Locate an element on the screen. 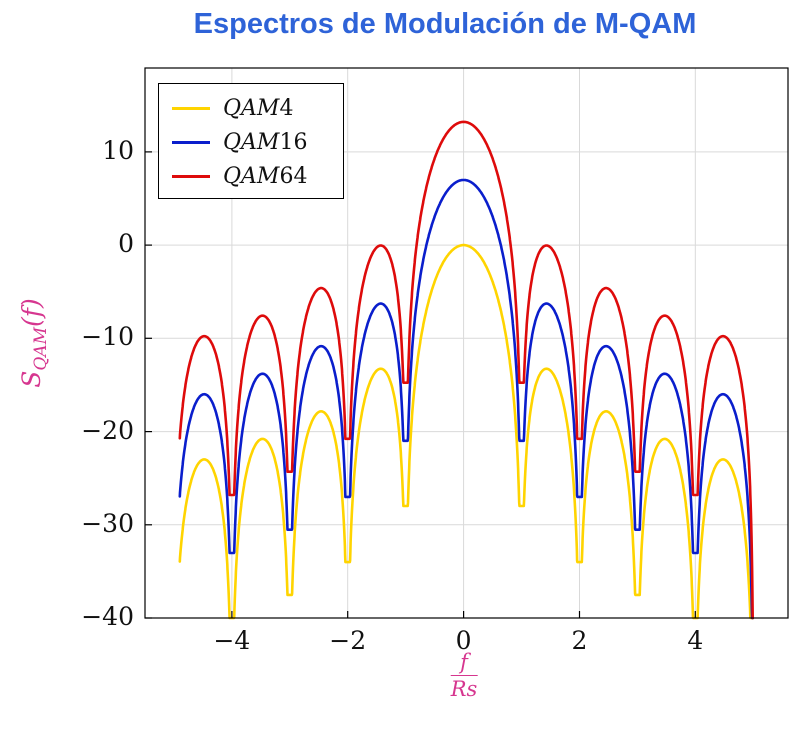 This screenshot has height=731, width=794. chart-title: Espectros de Modulación de M-QAM is located at coordinates (445, 24).